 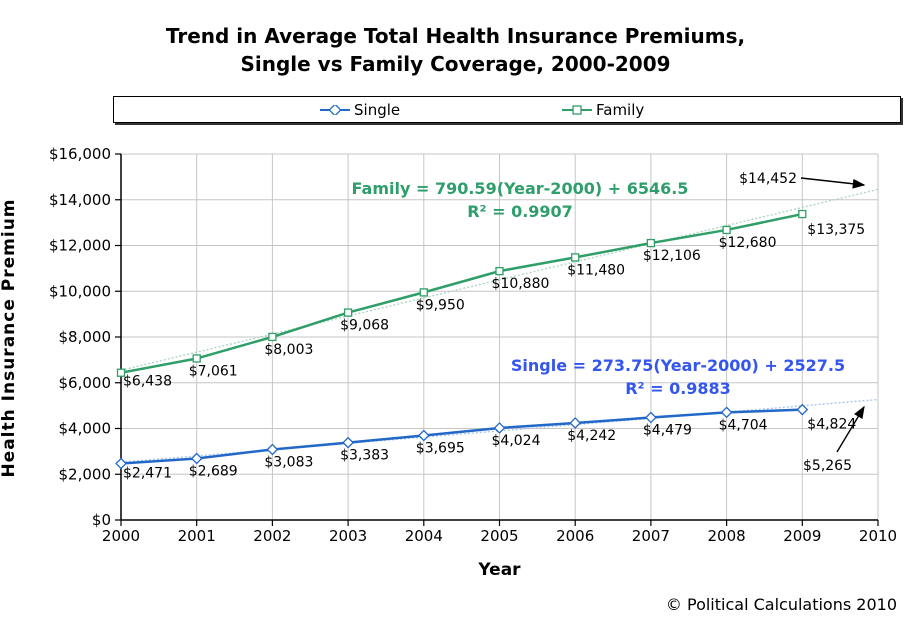 What do you see at coordinates (440, 305) in the screenshot?
I see `family-data-label: $9,950` at bounding box center [440, 305].